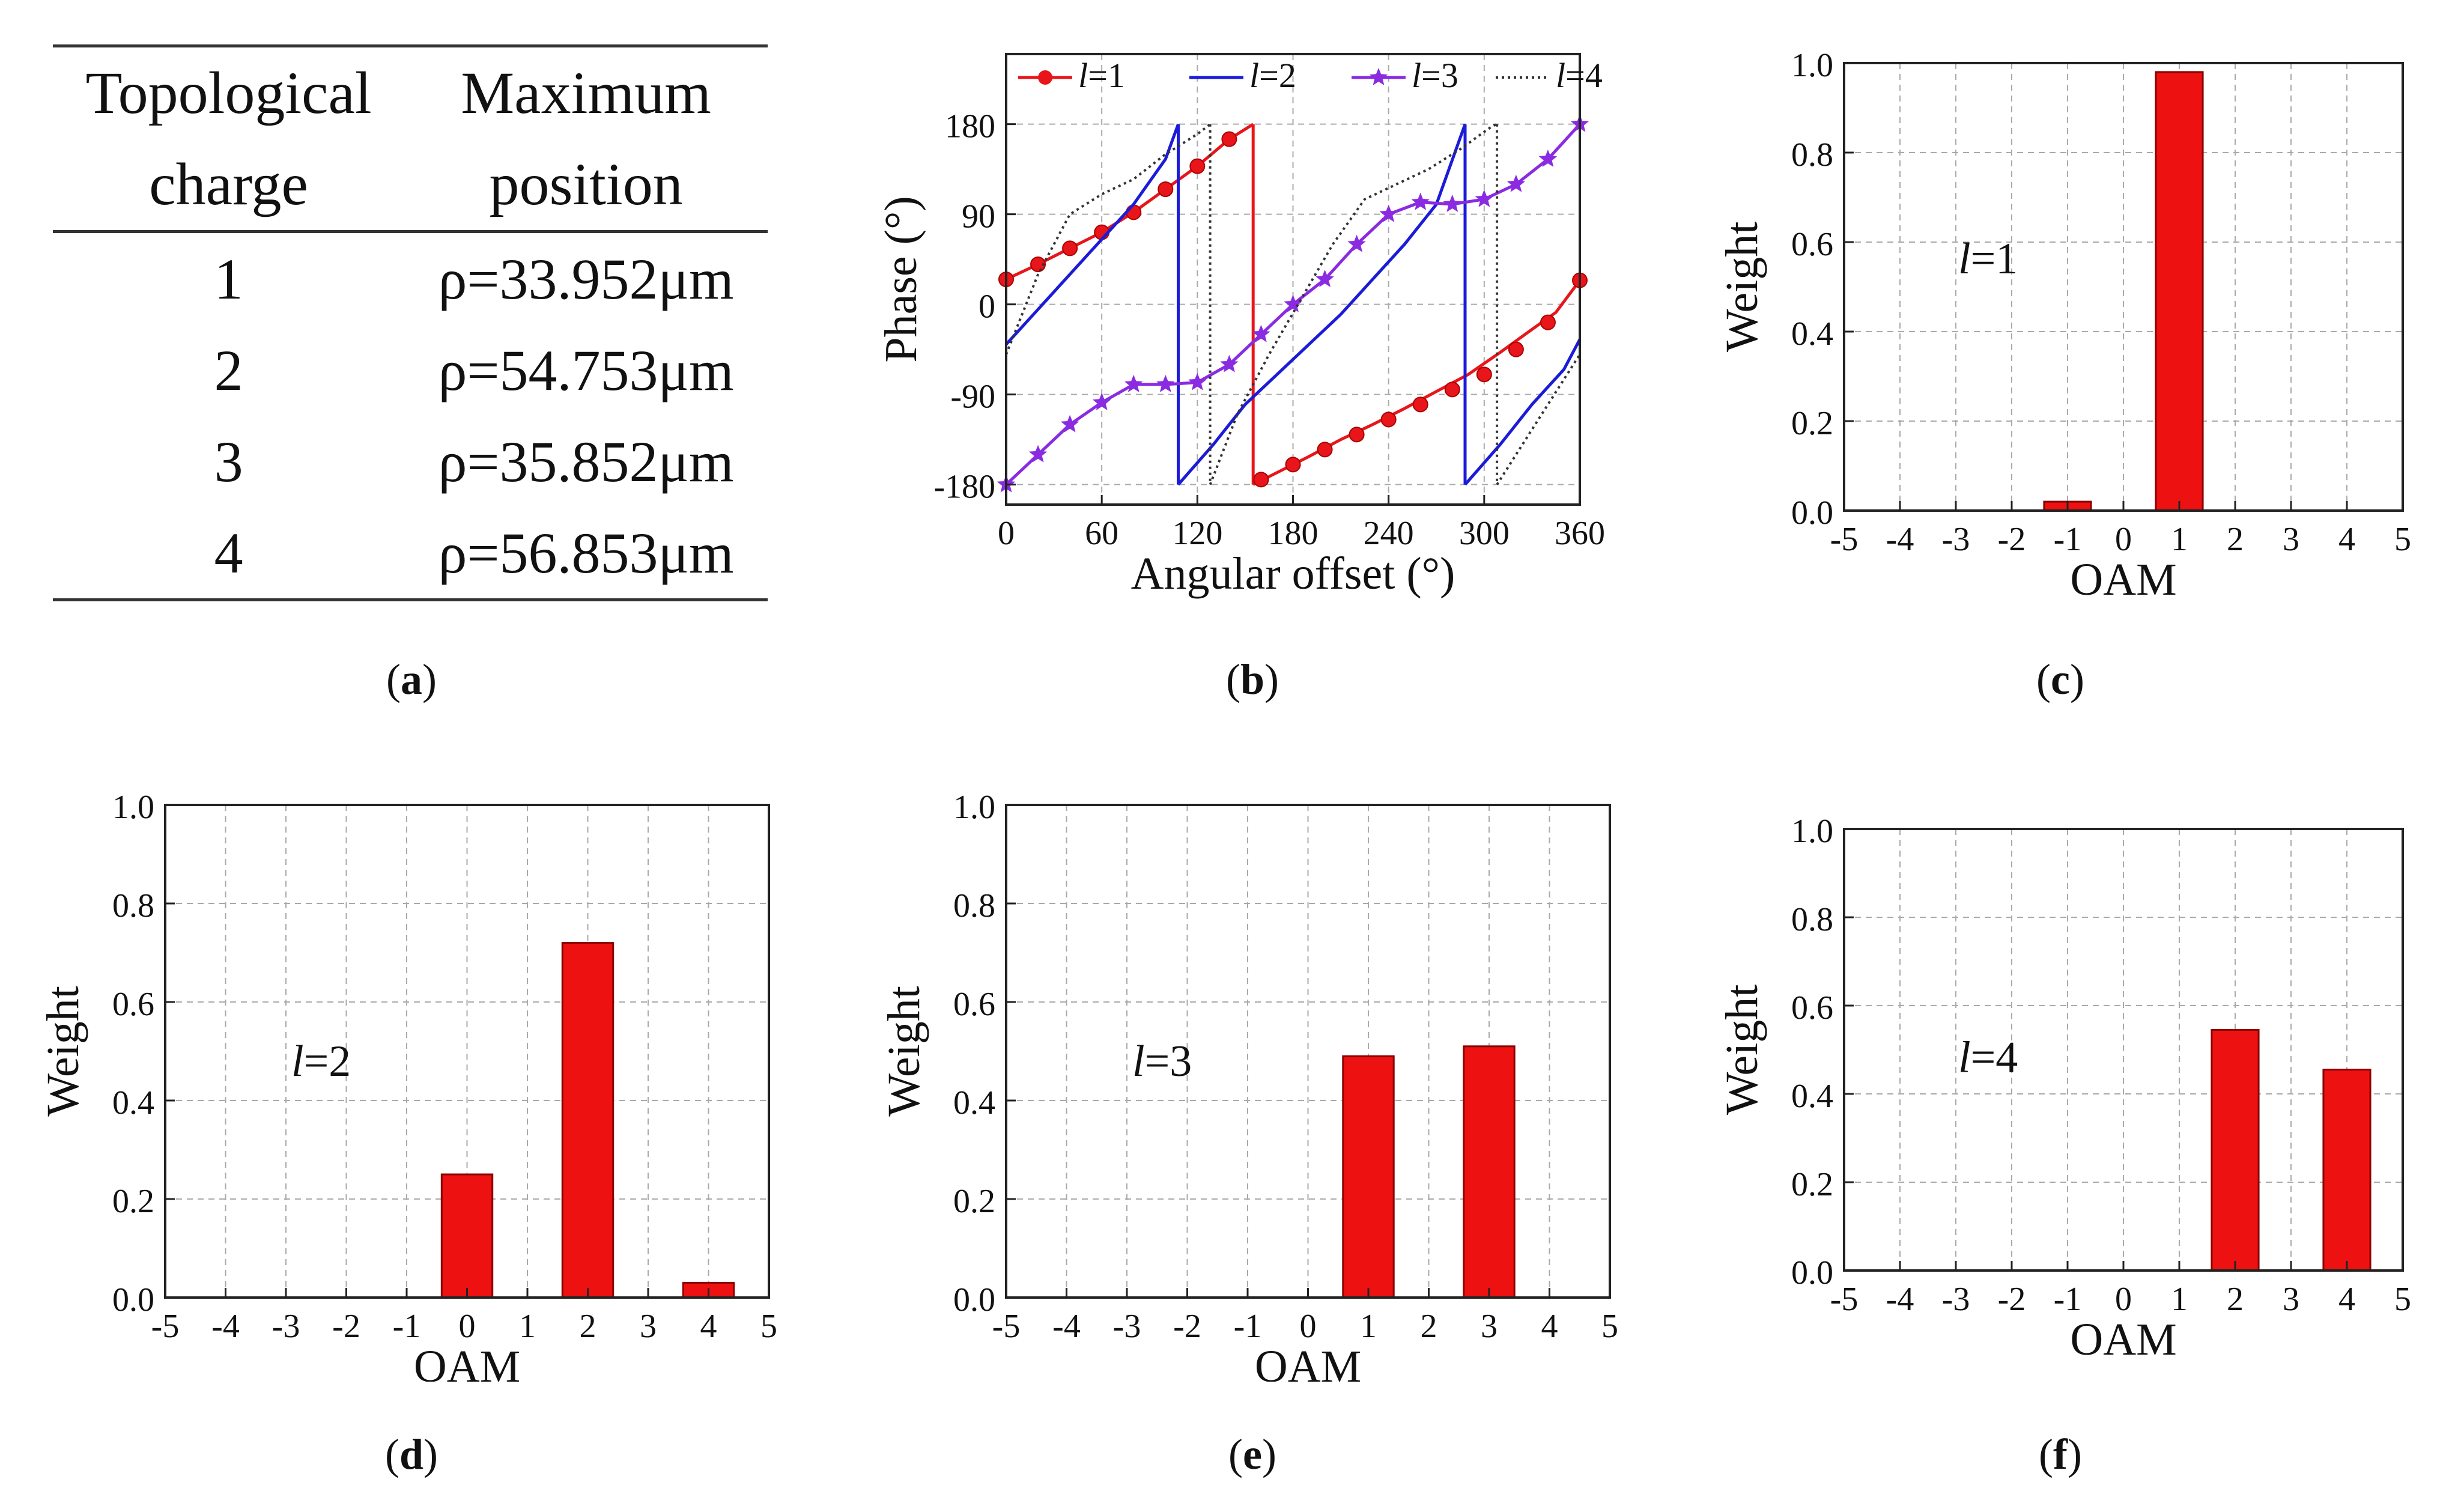 This screenshot has width=2452, height=1512. Describe the element at coordinates (1101, 75) in the screenshot. I see `legend-label: l=1` at that location.